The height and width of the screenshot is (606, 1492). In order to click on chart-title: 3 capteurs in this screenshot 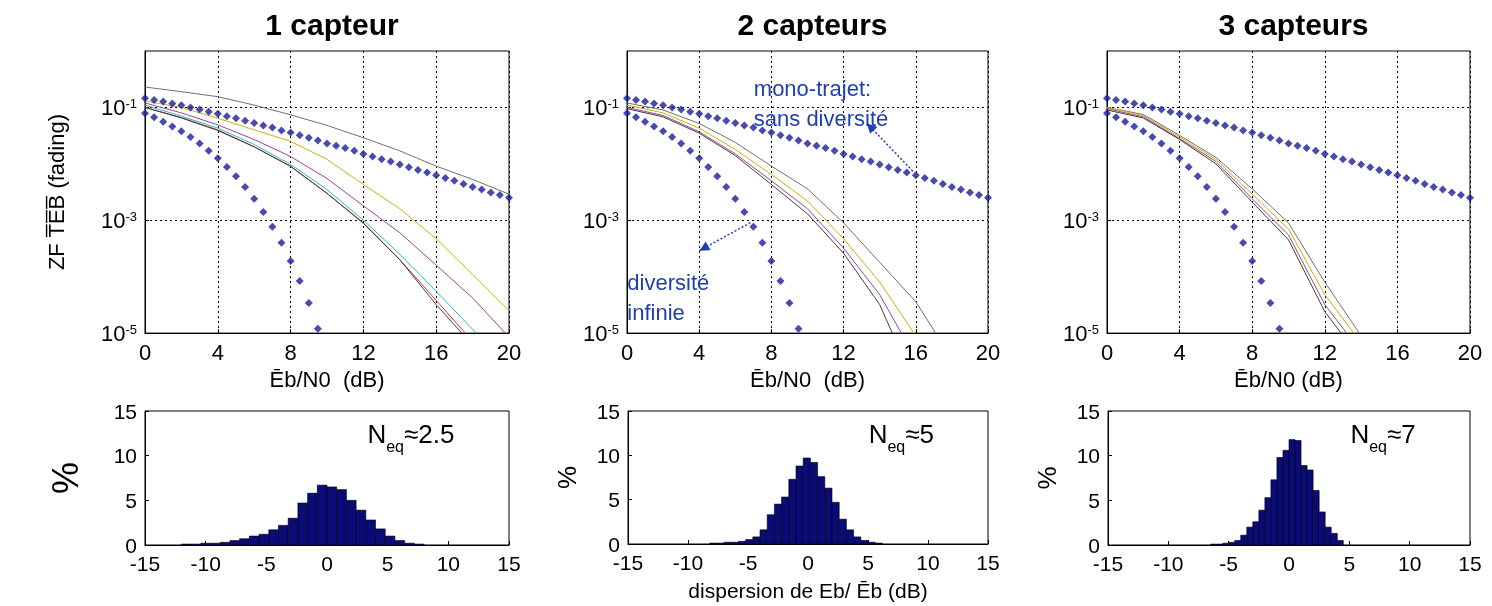, I will do `click(1293, 24)`.